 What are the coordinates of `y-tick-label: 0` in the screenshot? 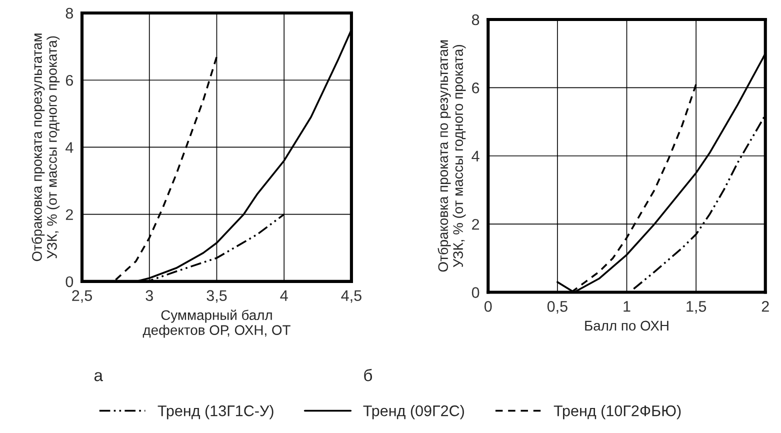 It's located at (70, 282).